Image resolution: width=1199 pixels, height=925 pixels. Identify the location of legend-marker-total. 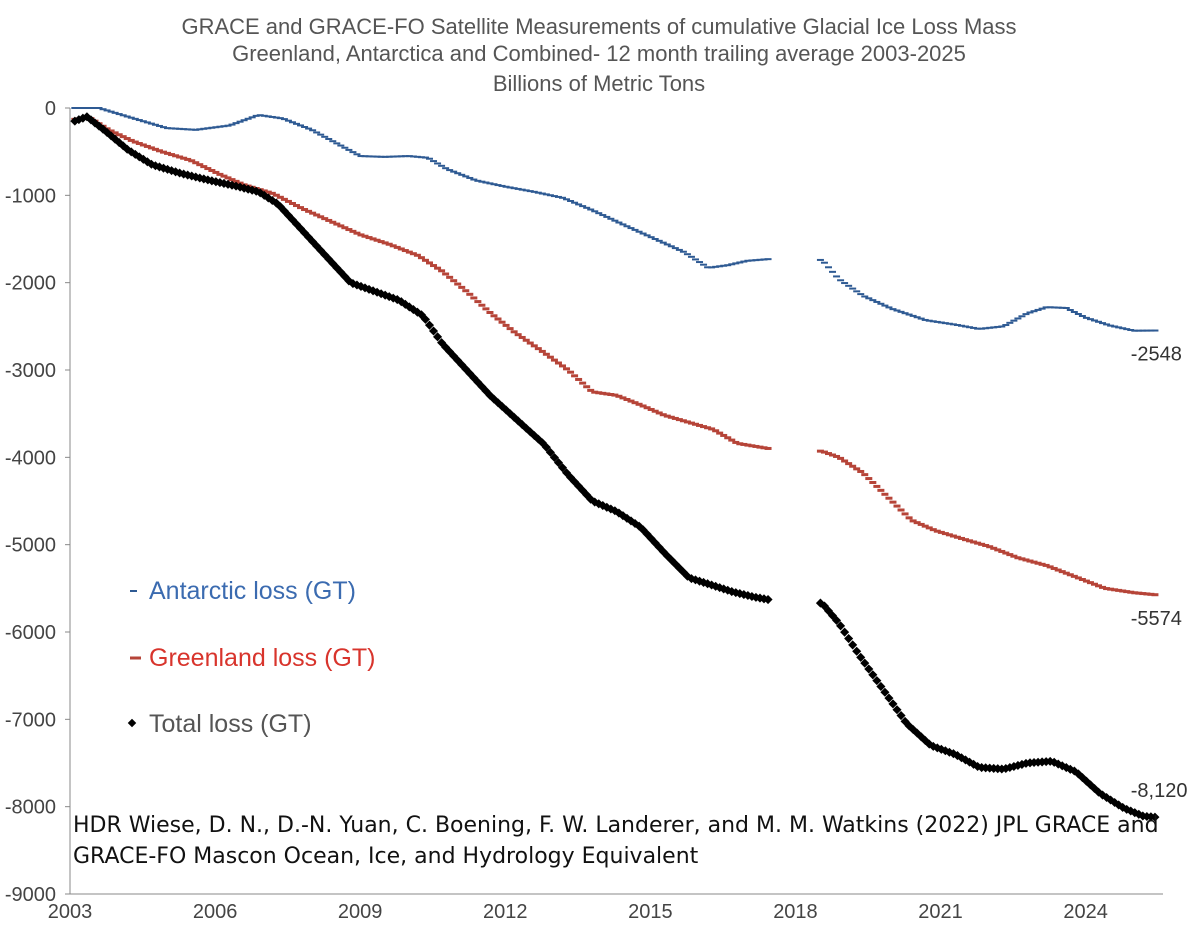
(132, 723).